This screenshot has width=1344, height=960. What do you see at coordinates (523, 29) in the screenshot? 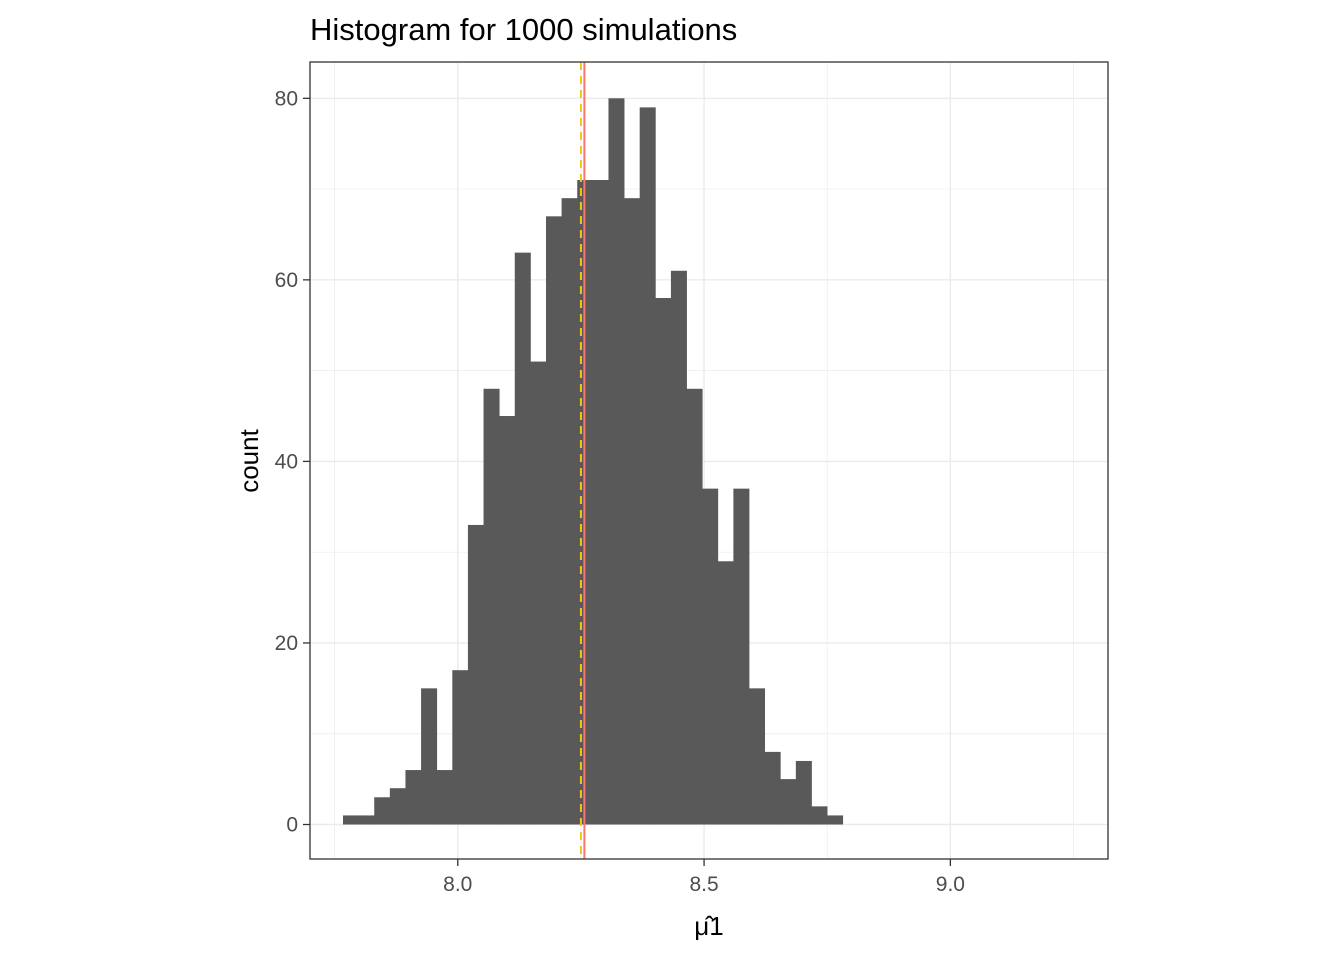
I see `chart-title: Histogram for 1000 simulations` at bounding box center [523, 29].